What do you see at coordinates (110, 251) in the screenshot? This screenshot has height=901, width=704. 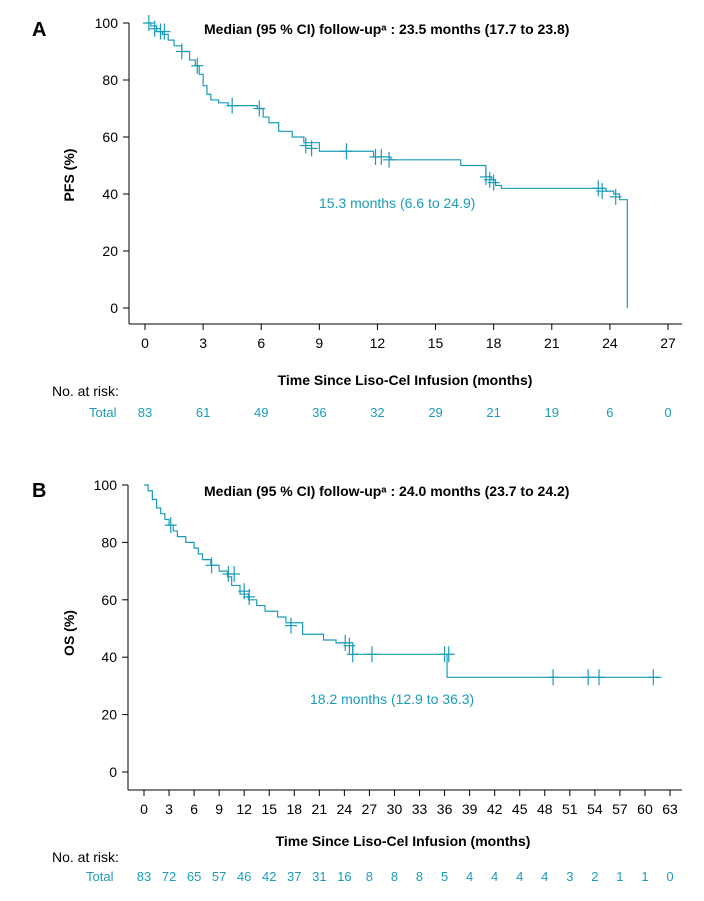 I see `panel-a-y-tick-label: 20` at bounding box center [110, 251].